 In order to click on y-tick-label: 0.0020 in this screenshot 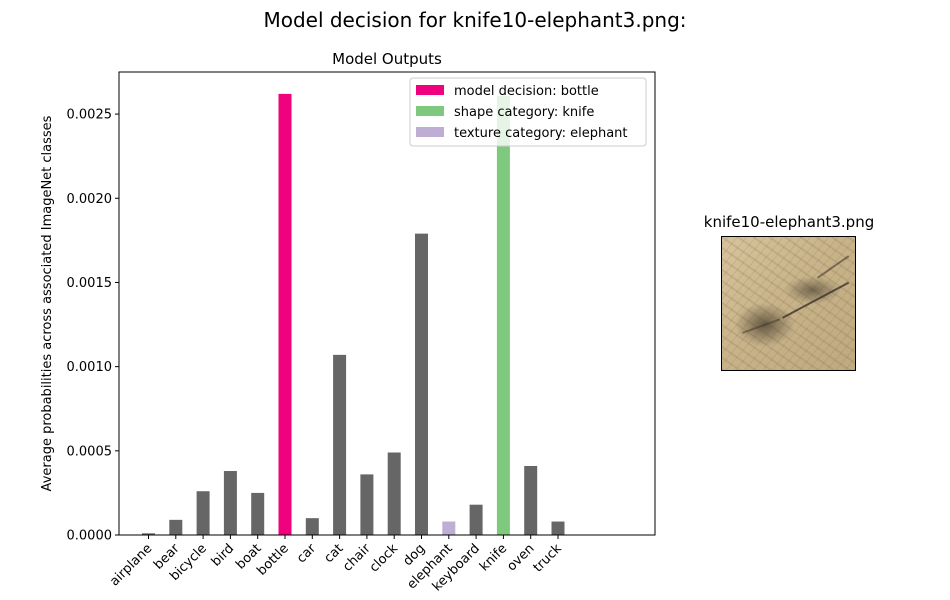, I will do `click(90, 199)`.